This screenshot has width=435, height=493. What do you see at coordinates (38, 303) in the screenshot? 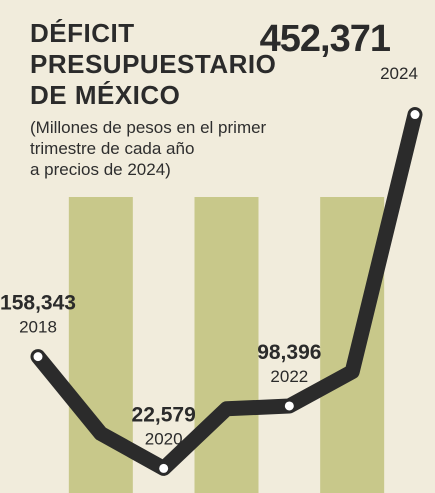
I see `value-label-2018: 158,343` at bounding box center [38, 303].